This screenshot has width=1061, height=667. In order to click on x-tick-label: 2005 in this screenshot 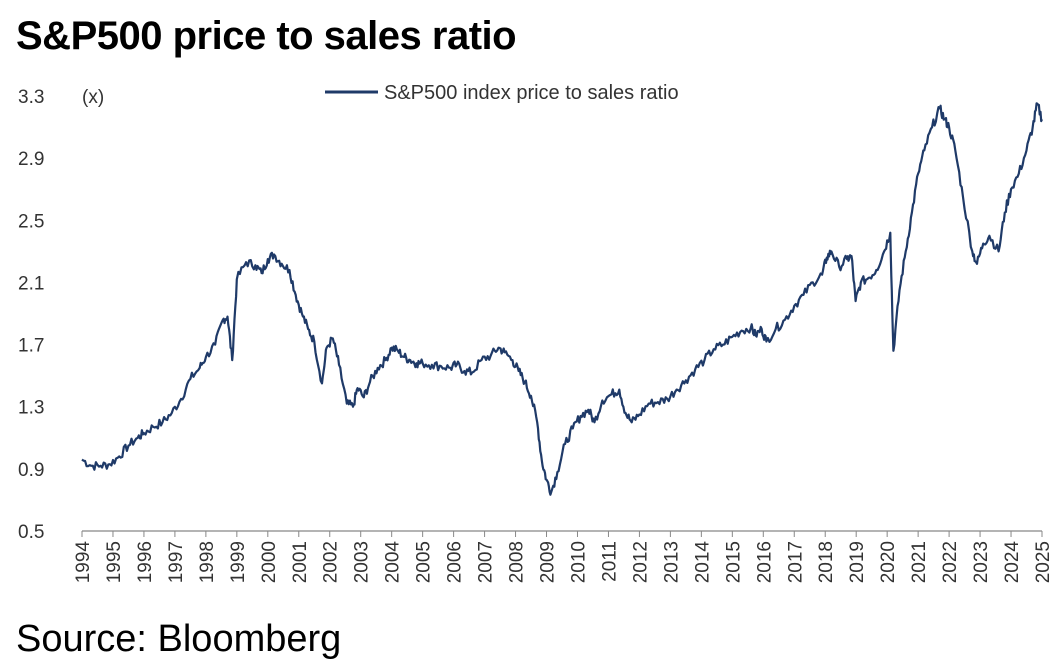, I will do `click(424, 562)`.